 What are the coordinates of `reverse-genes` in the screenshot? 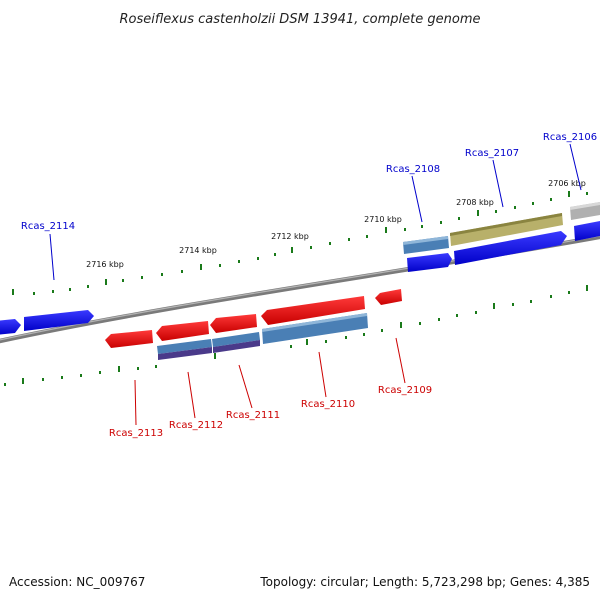 It's located at (253, 324).